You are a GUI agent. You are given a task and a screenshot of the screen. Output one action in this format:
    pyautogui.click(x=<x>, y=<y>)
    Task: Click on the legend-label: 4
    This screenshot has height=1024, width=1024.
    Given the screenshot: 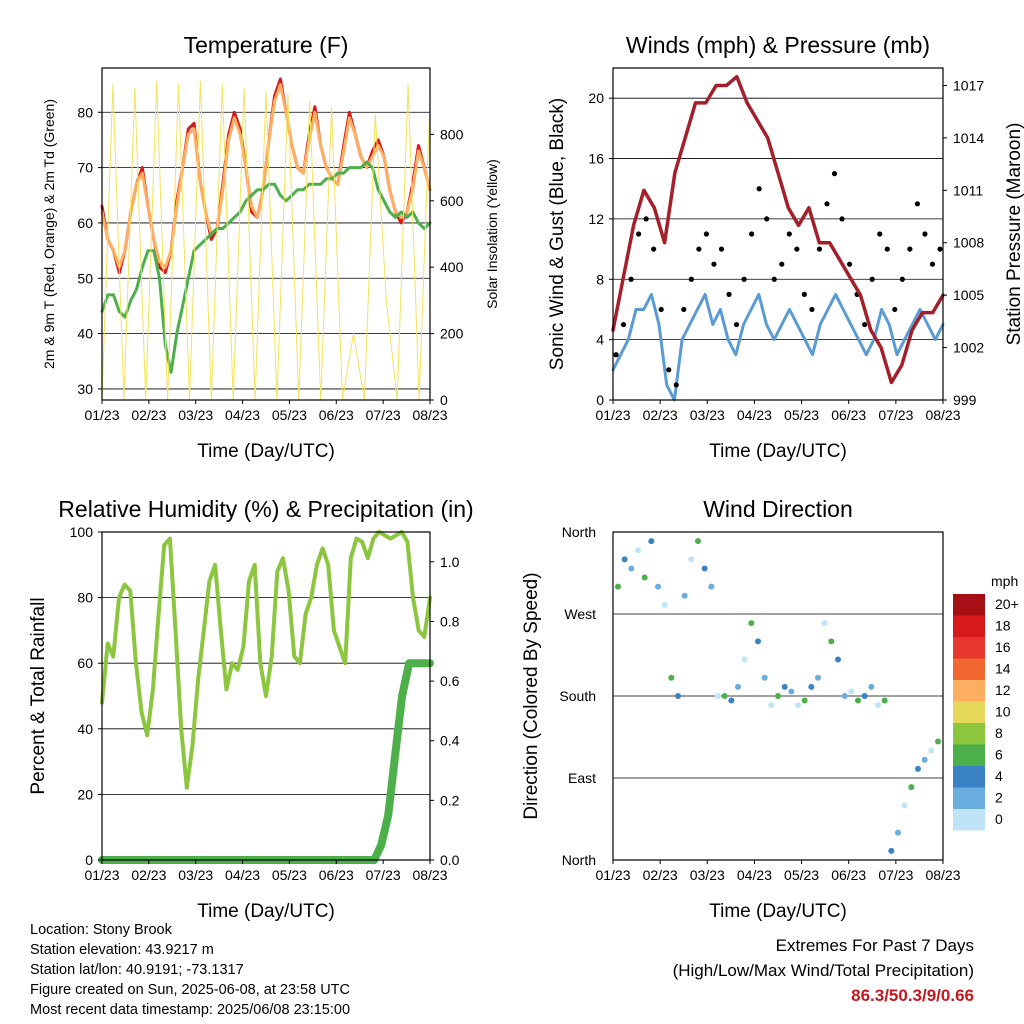 What is the action you would take?
    pyautogui.click(x=999, y=776)
    